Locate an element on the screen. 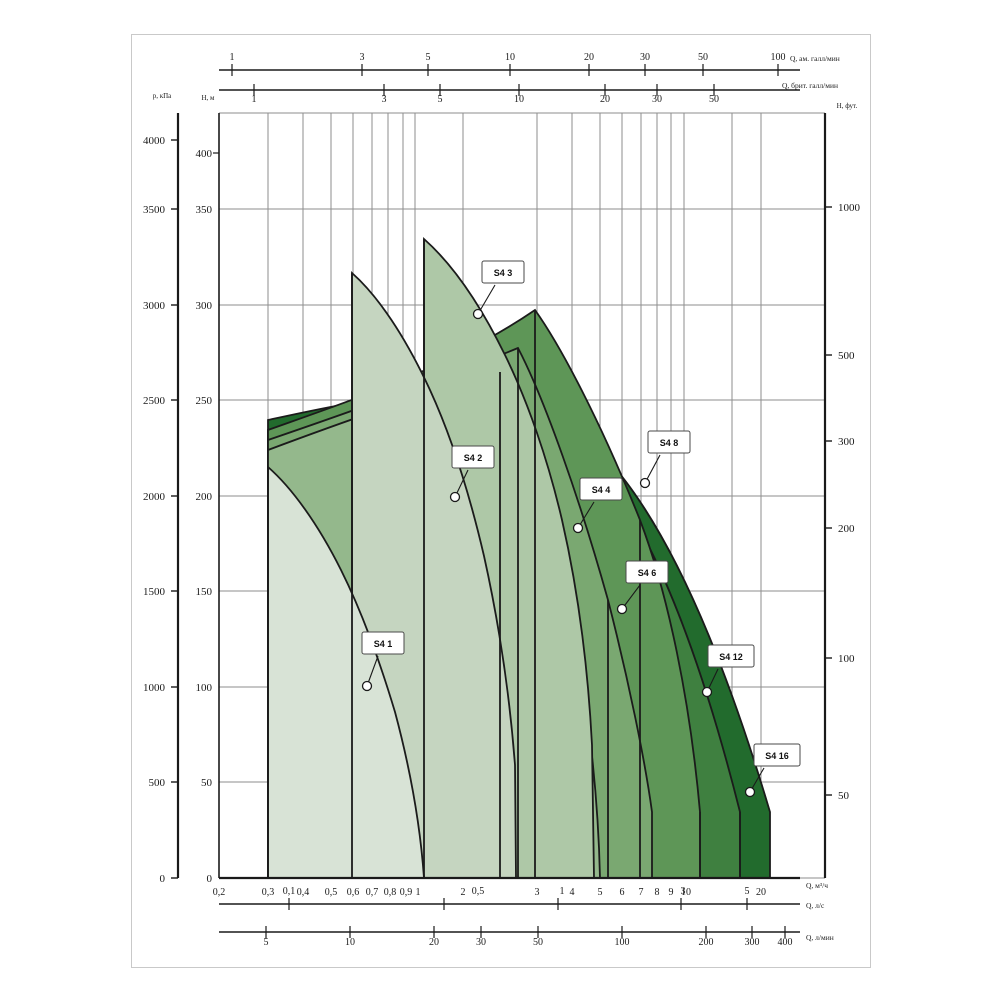  tick-impgpm-10: 10 is located at coordinates (519, 99).